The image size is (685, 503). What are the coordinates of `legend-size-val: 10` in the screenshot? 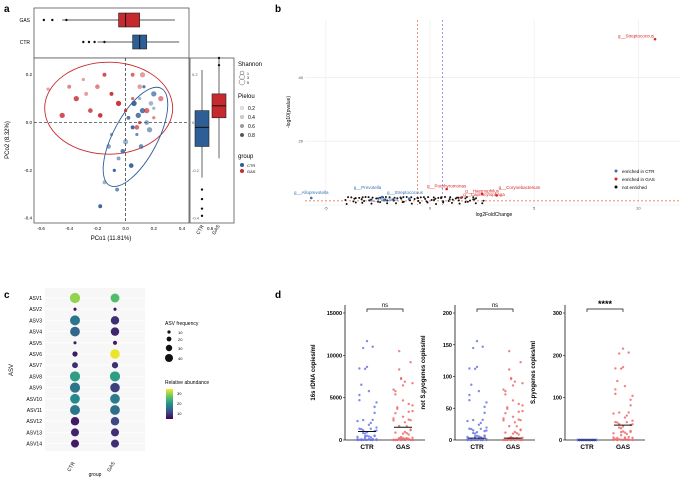 It's located at (180, 332).